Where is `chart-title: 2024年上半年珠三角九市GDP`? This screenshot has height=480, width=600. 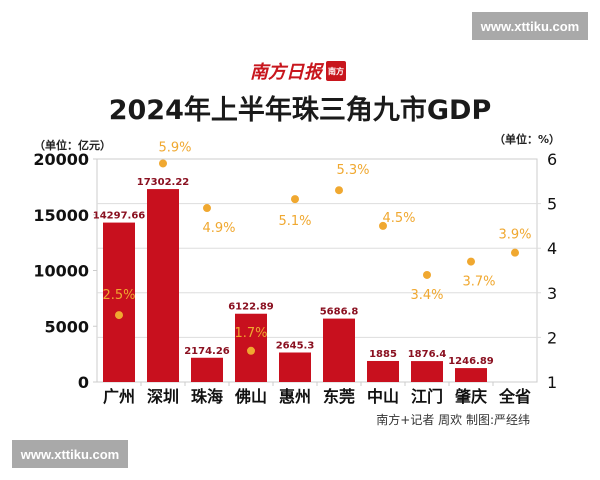
chart-title: 2024年上半年珠三角九市GDP is located at coordinates (300, 110).